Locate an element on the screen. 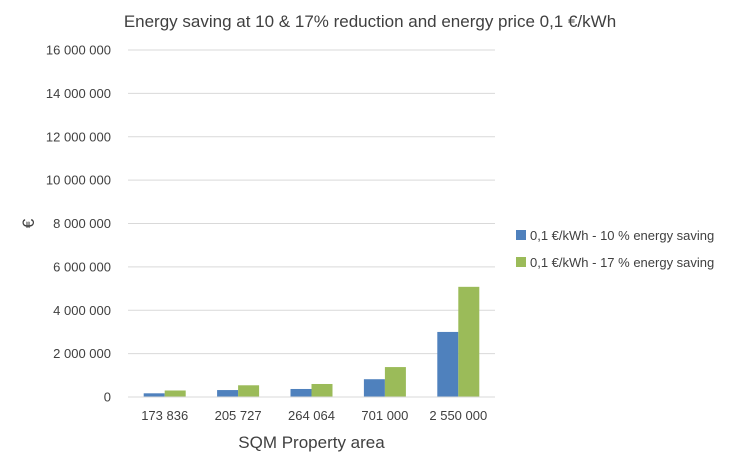 The height and width of the screenshot is (470, 741). x-axis-title: SQM Property area is located at coordinates (311, 442).